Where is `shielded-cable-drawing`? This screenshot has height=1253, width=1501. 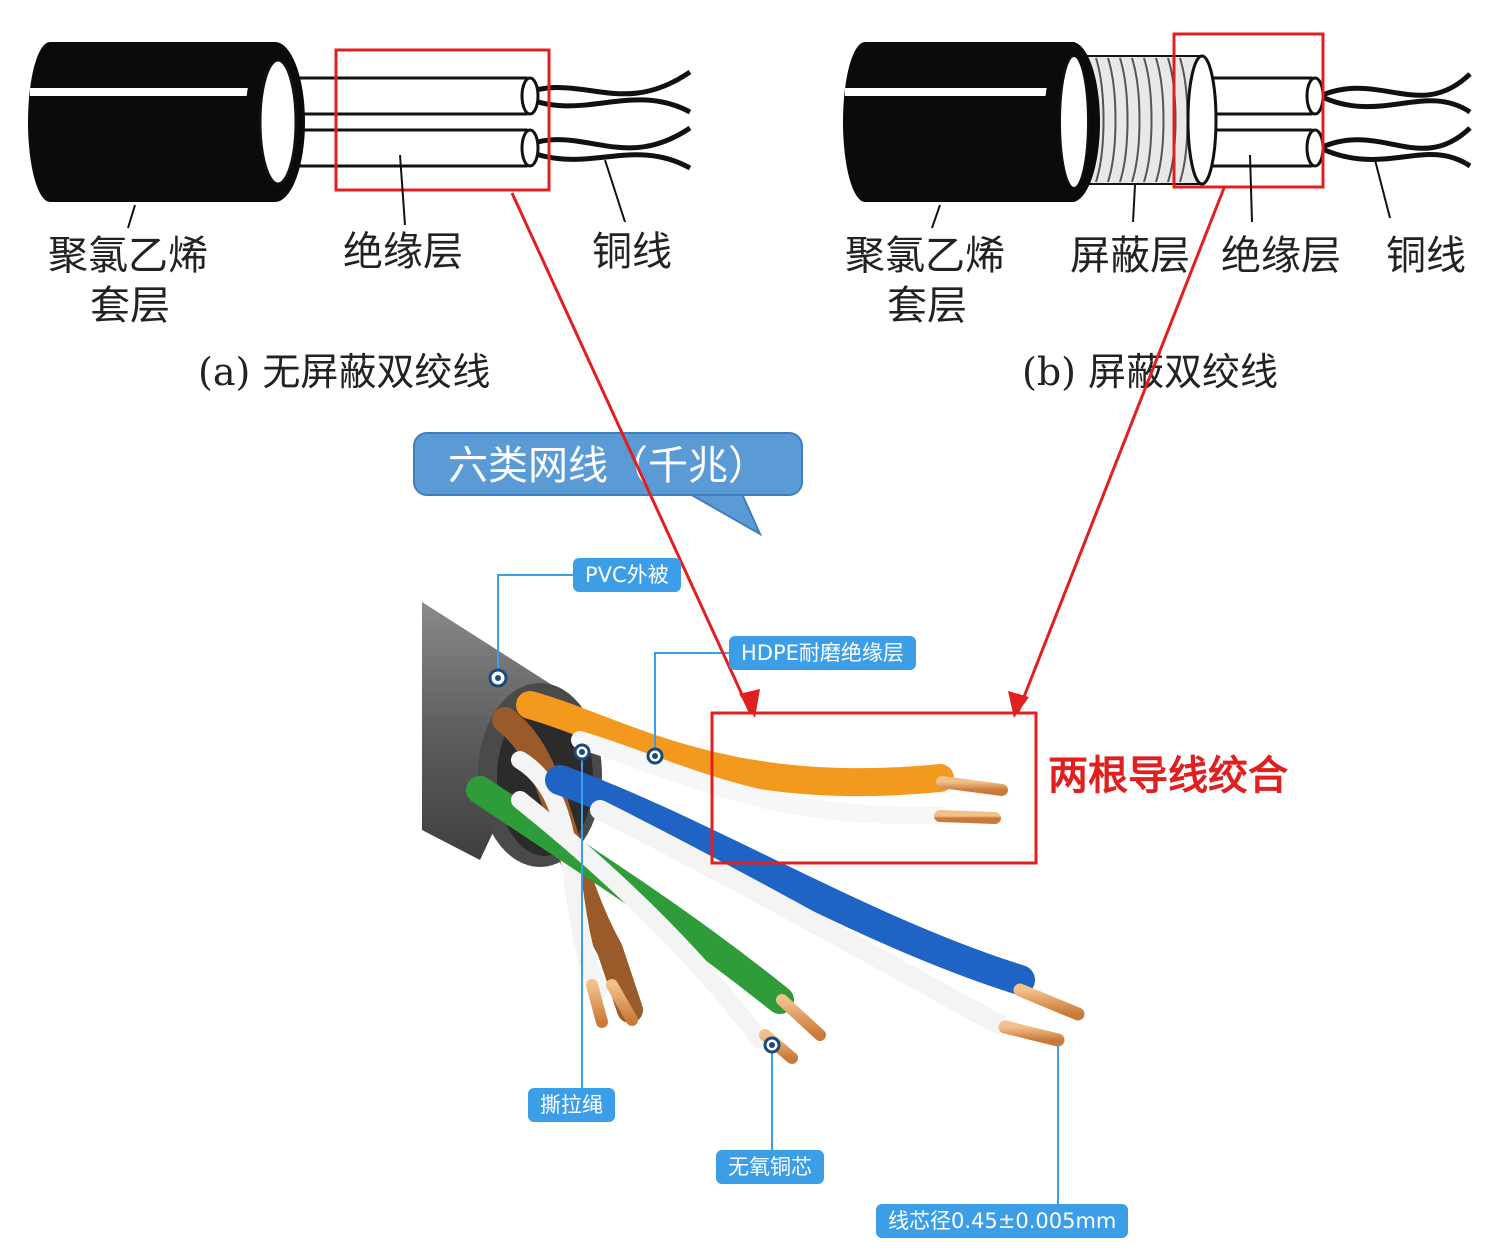 shielded-cable-drawing is located at coordinates (1157, 130).